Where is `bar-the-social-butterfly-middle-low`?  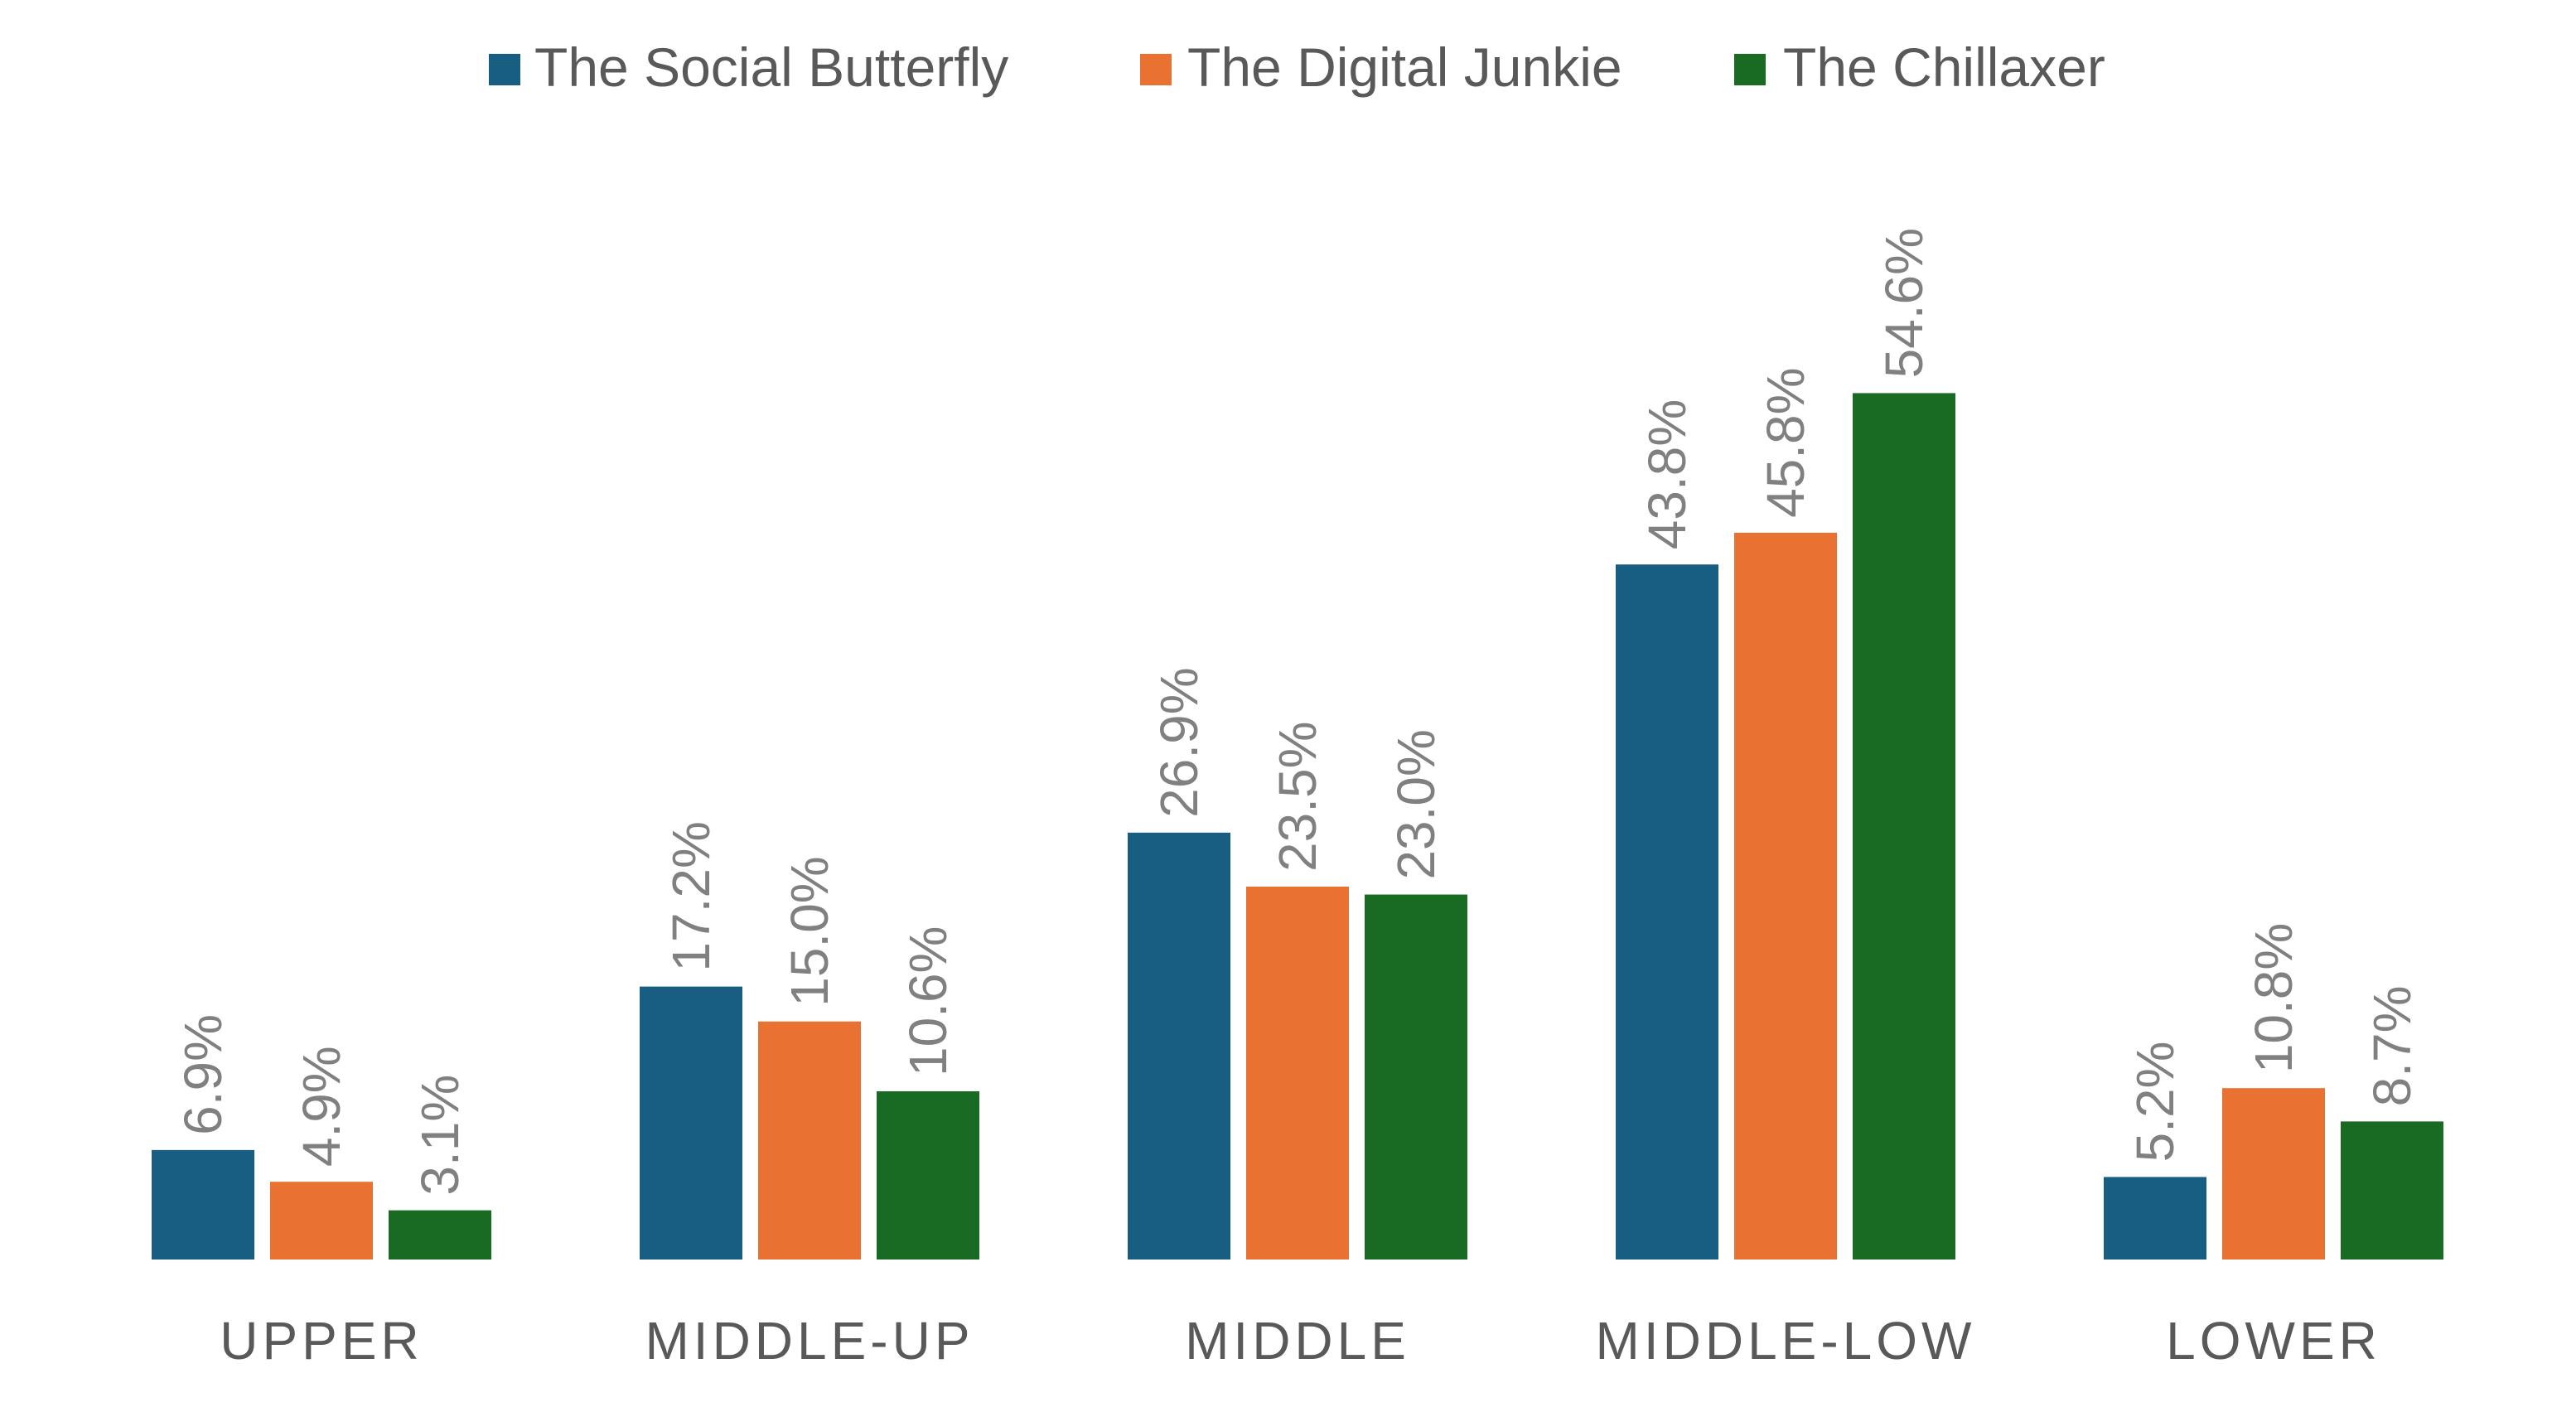
bar-the-social-butterfly-middle-low is located at coordinates (1667, 912).